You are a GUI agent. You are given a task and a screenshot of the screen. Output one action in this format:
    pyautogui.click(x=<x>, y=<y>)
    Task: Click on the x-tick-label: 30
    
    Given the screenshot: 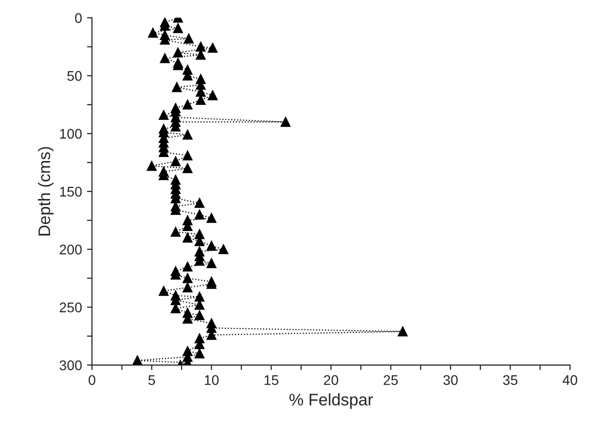 What is the action you would take?
    pyautogui.click(x=450, y=380)
    